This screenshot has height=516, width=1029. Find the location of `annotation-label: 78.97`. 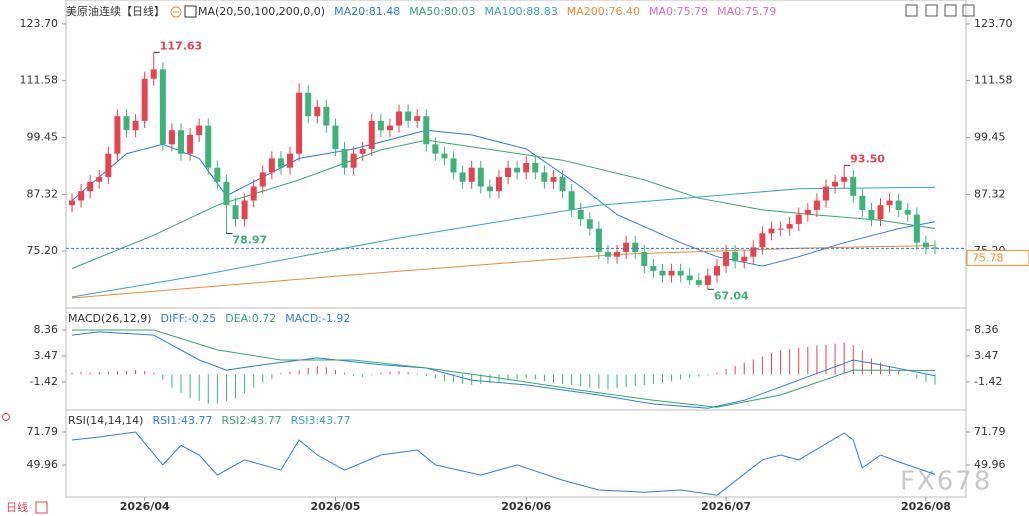

annotation-label: 78.97 is located at coordinates (249, 239).